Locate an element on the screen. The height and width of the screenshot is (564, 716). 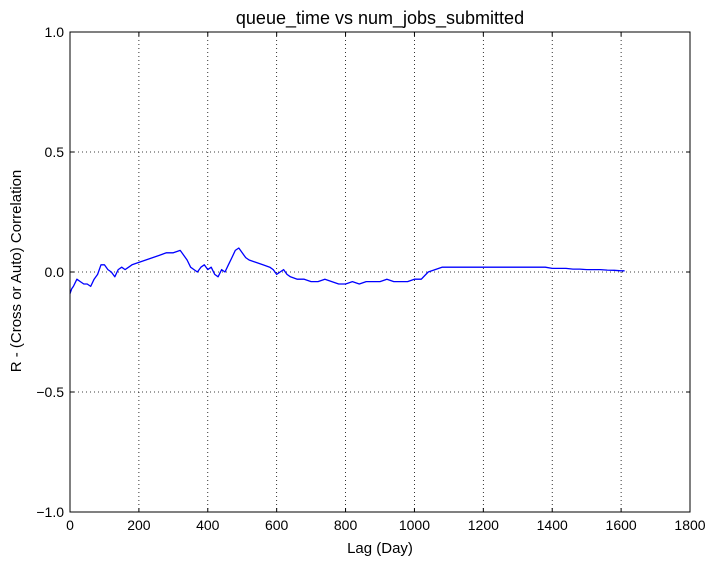
y-tick-label: 1.0 is located at coordinates (55, 32).